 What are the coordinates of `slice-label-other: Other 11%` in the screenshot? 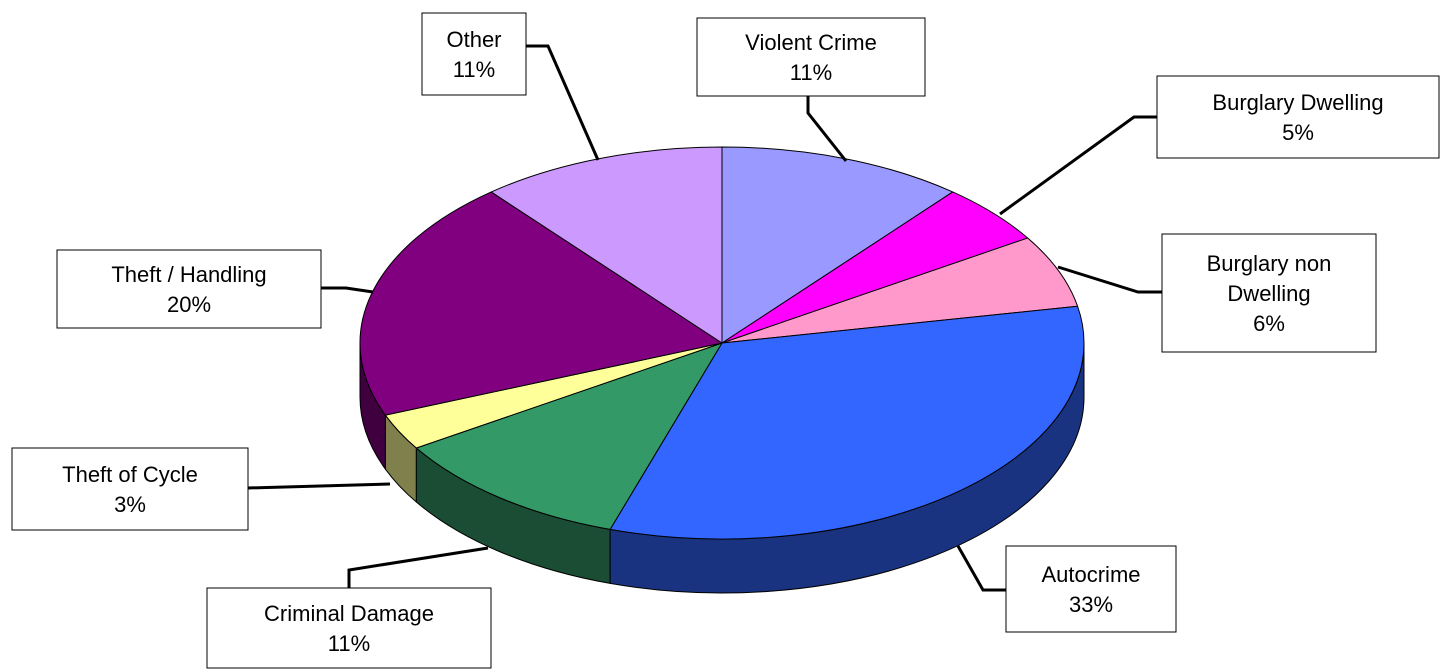 It's located at (474, 54).